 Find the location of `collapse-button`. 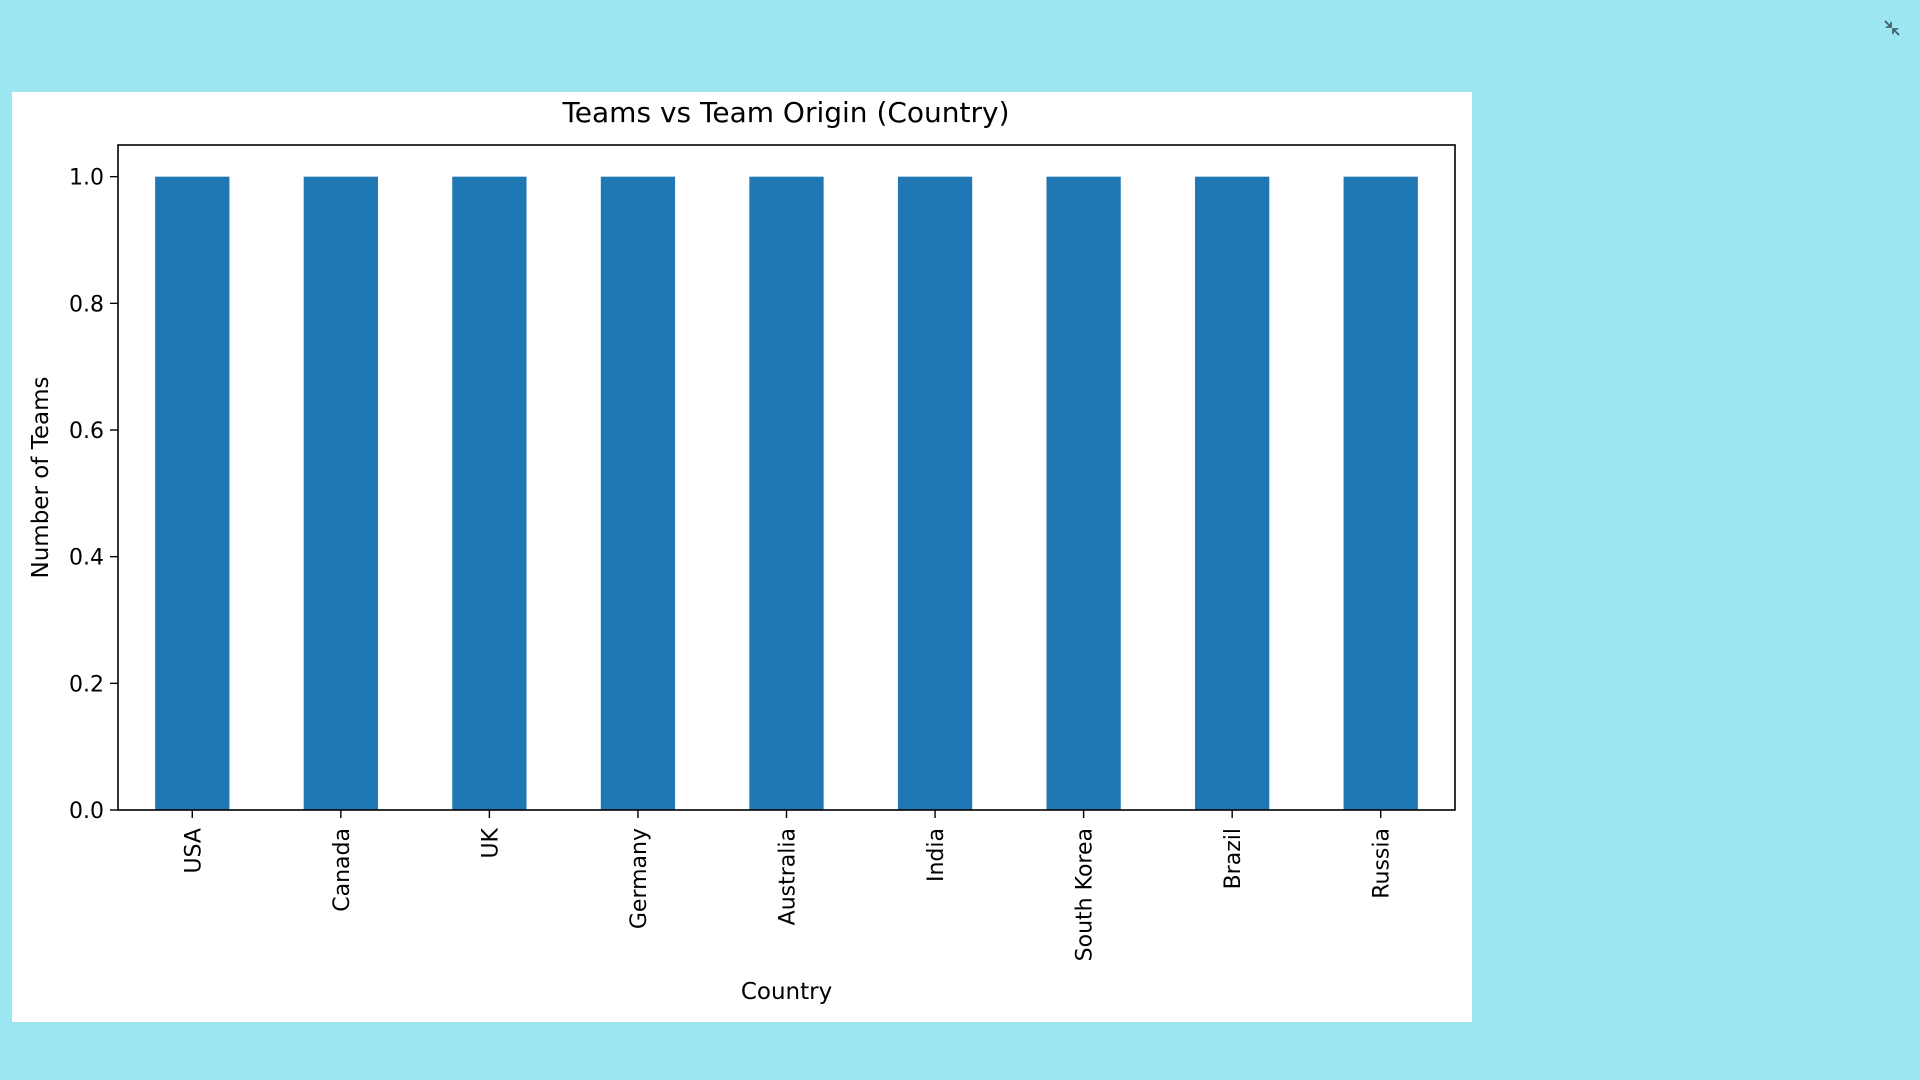

collapse-button is located at coordinates (1892, 28).